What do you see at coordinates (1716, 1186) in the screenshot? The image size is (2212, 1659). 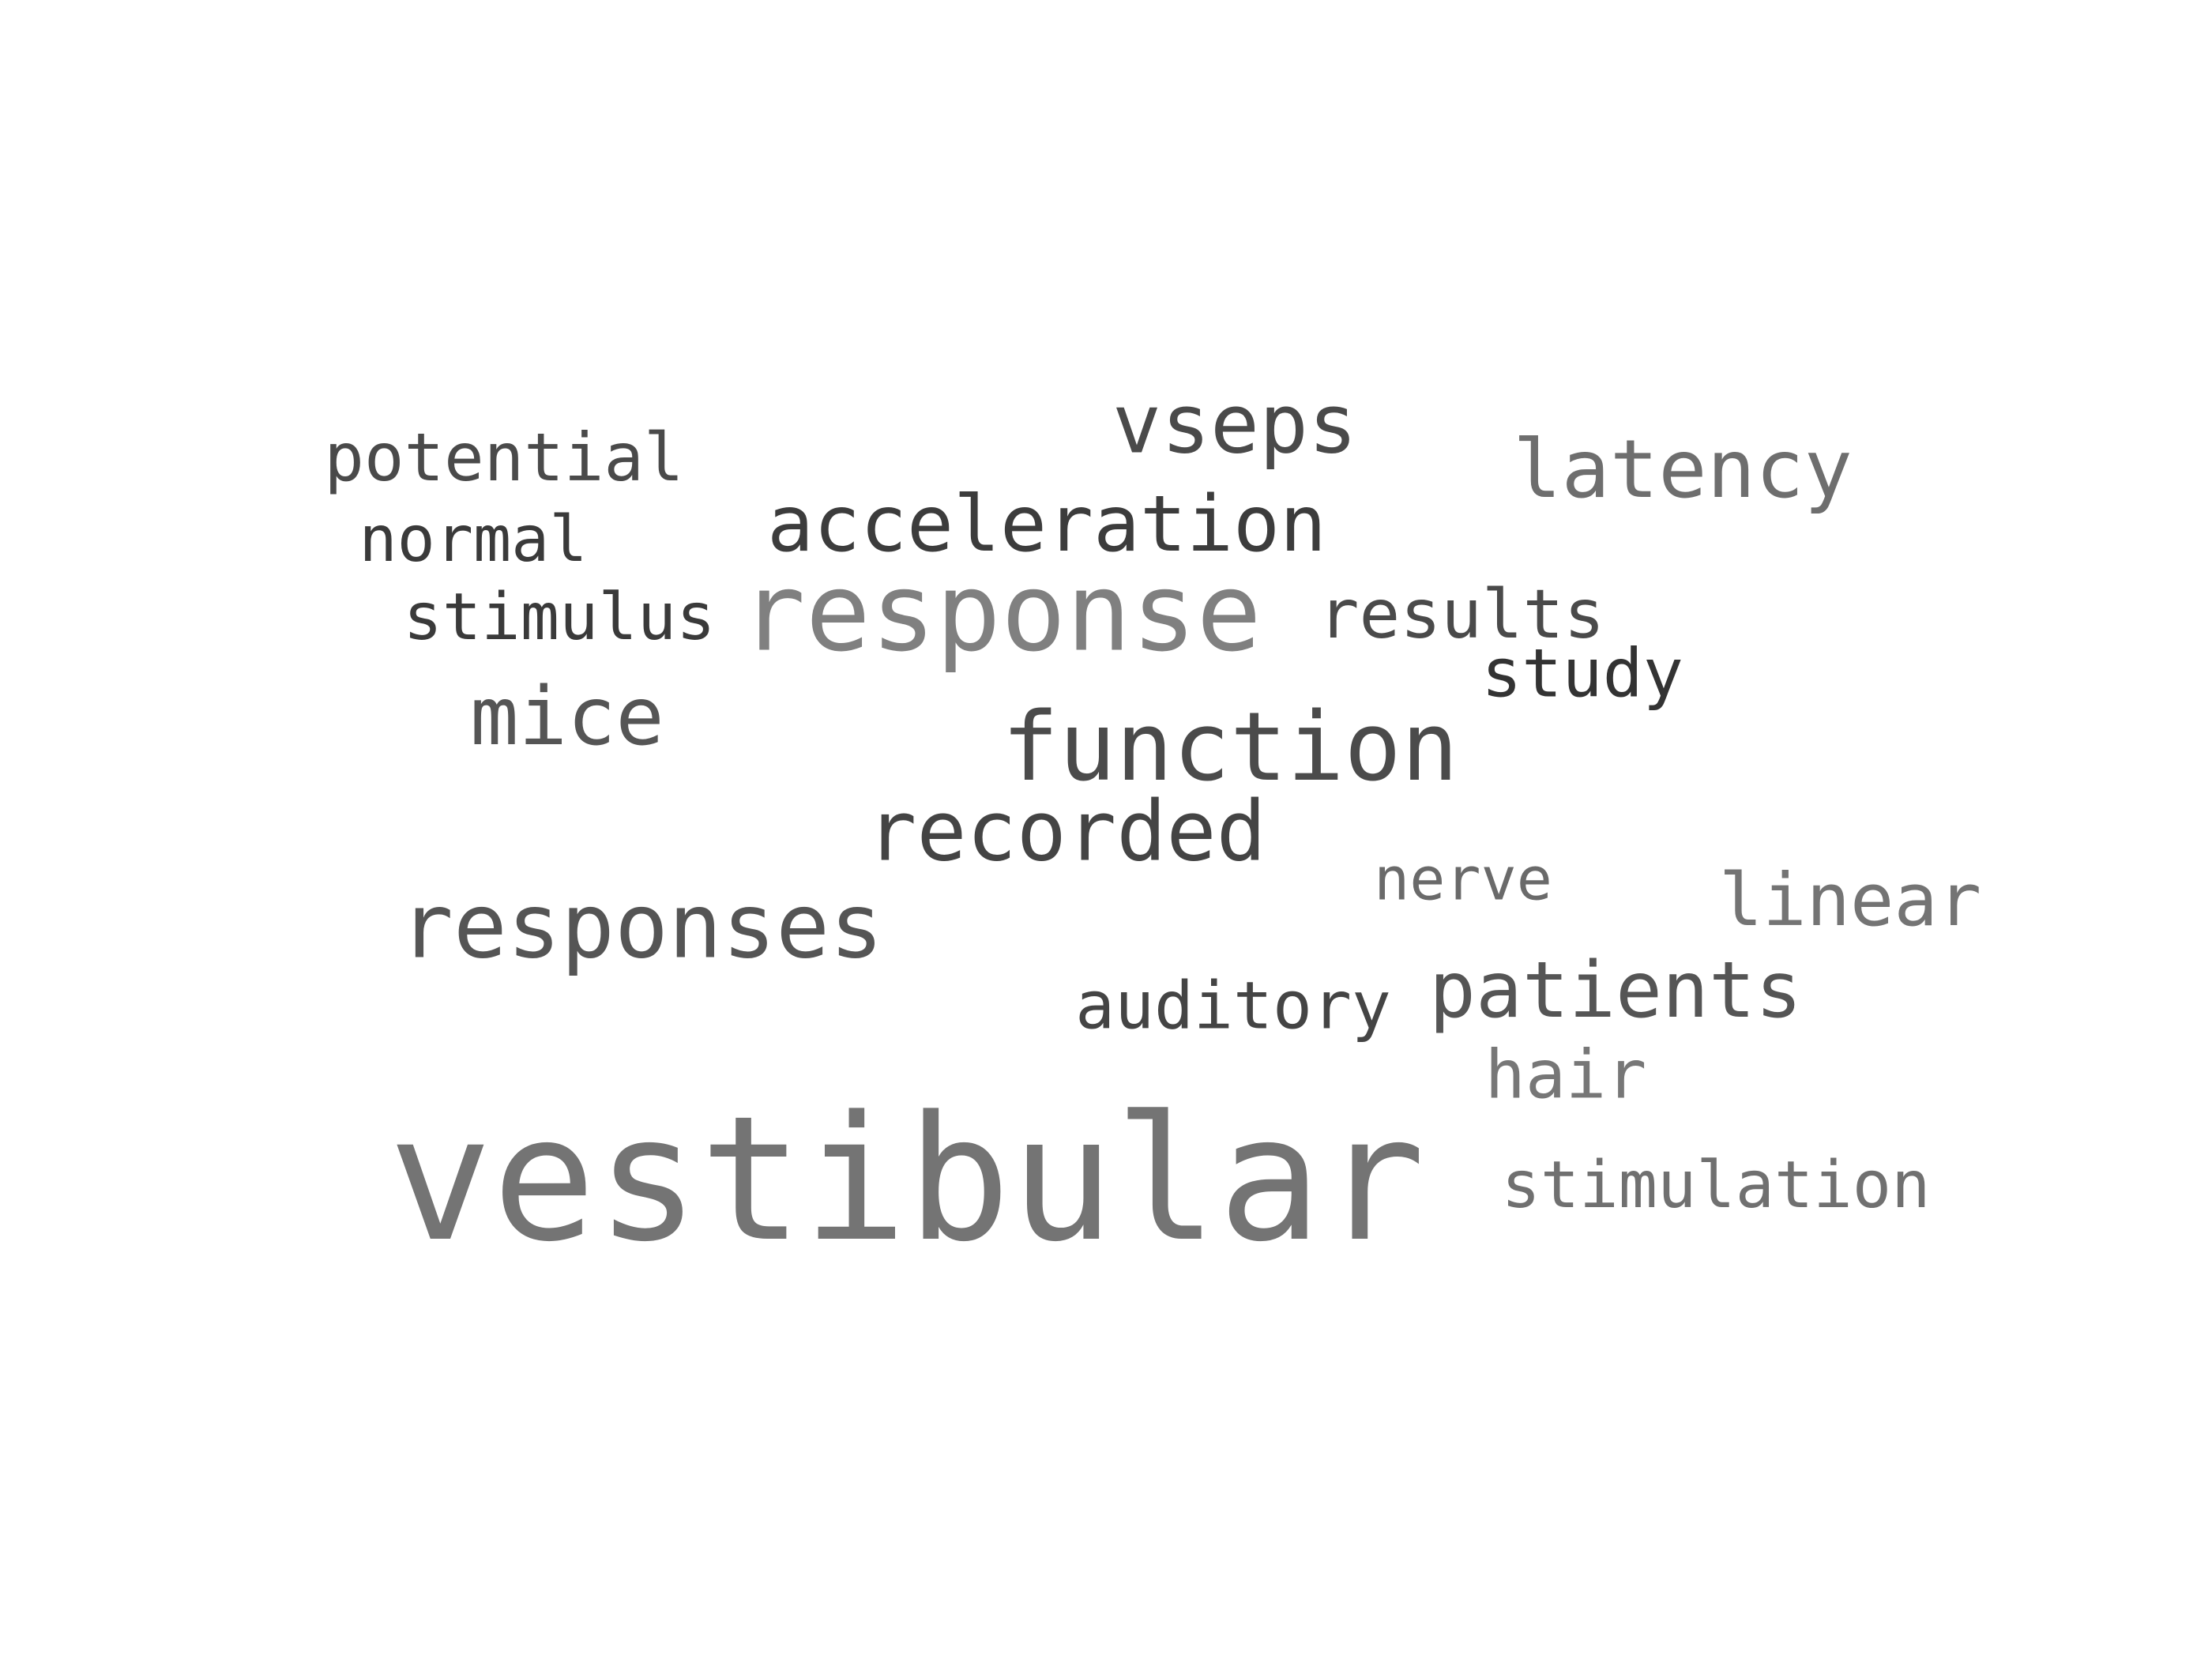 I see `word-stimulation: stimulation` at bounding box center [1716, 1186].